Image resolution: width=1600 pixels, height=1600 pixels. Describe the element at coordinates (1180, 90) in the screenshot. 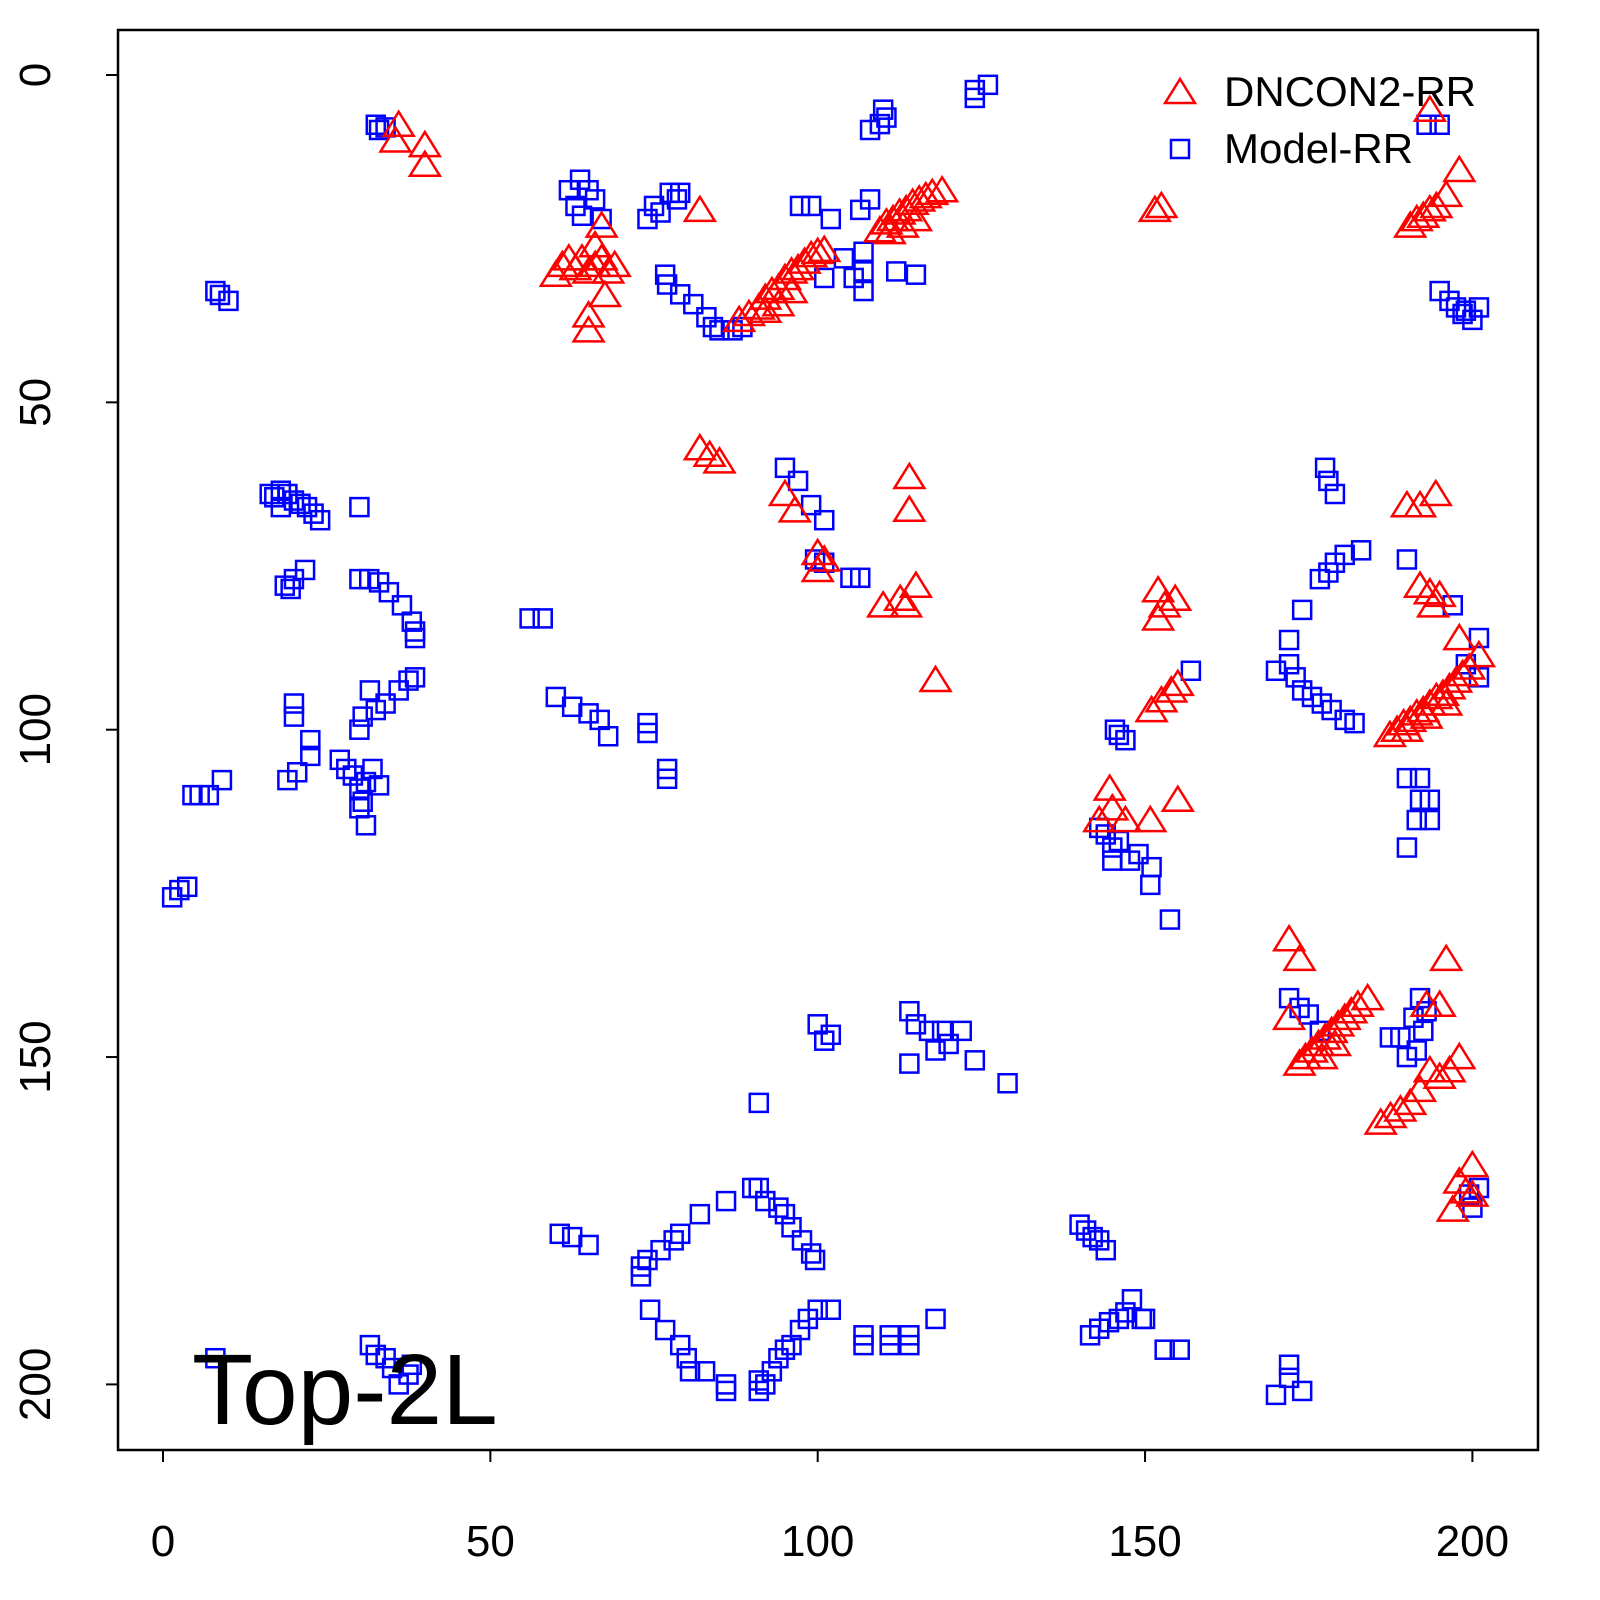

I see `legend-marker-triangle-icon` at that location.